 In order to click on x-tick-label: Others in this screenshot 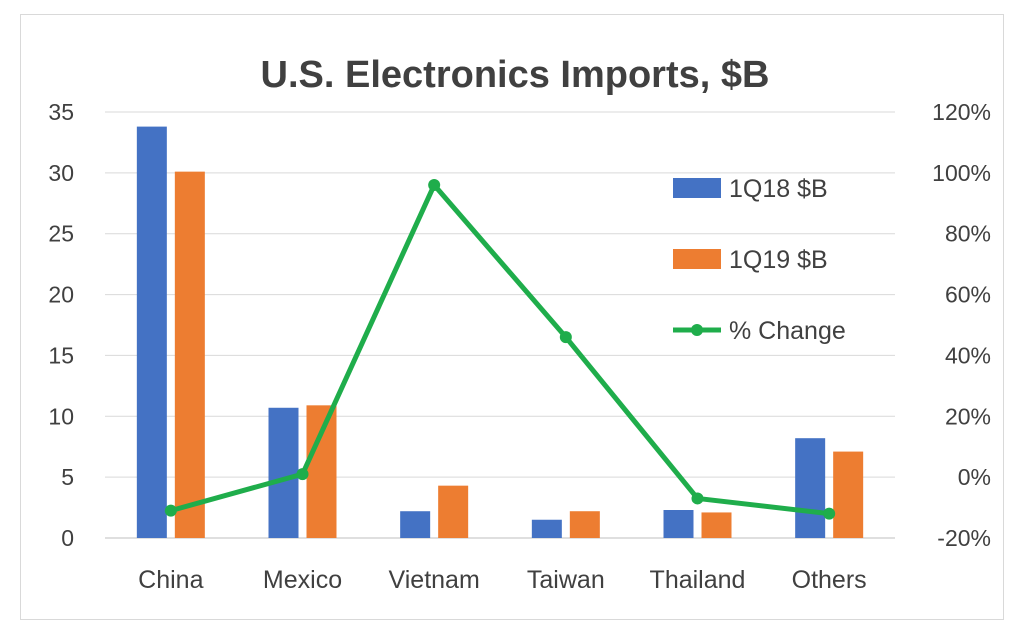, I will do `click(829, 580)`.